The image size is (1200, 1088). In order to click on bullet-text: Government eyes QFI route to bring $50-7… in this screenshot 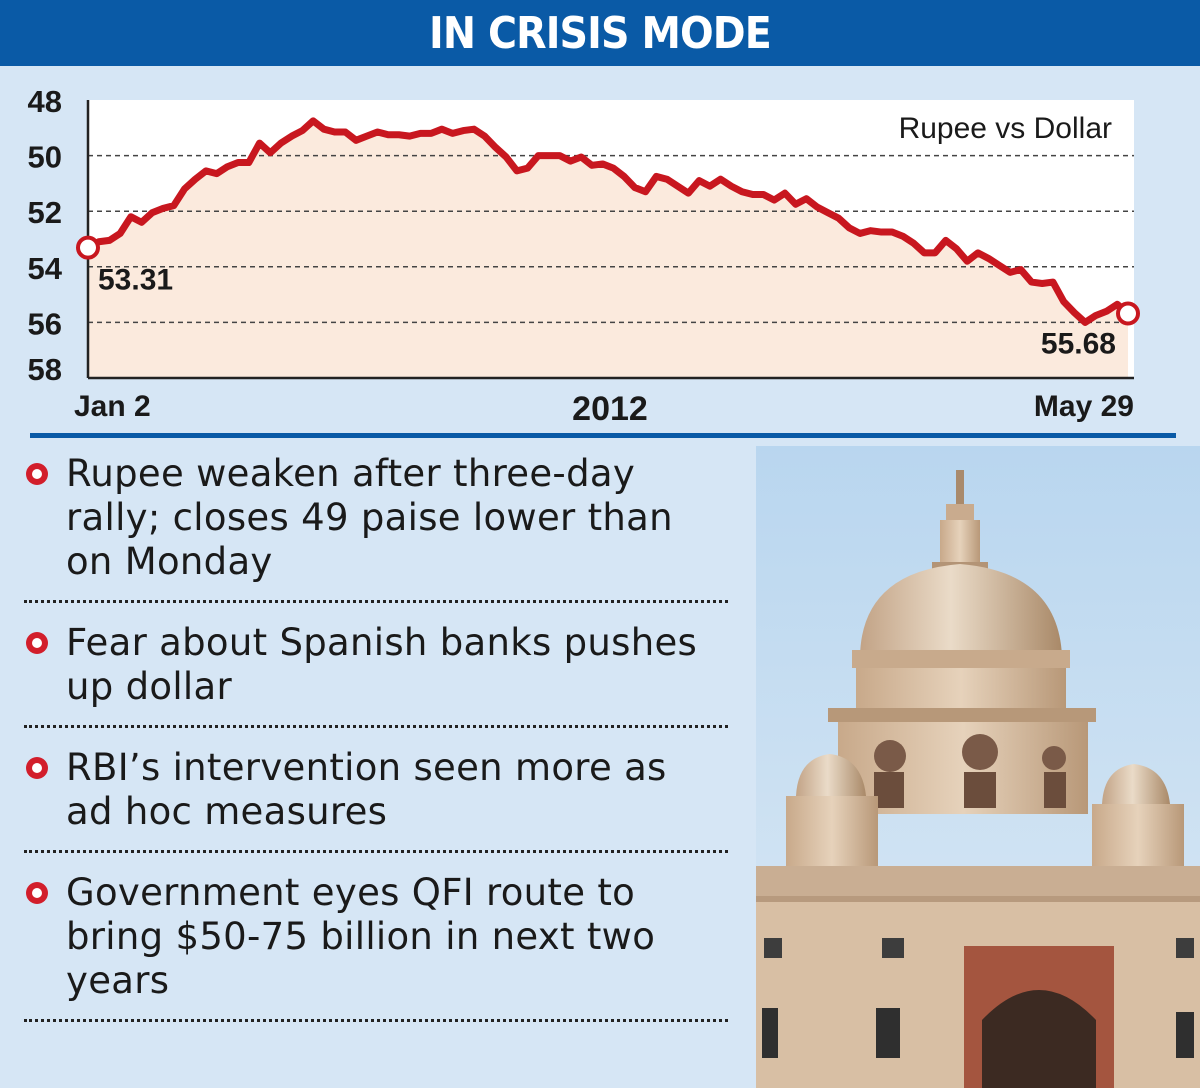, I will do `click(361, 936)`.